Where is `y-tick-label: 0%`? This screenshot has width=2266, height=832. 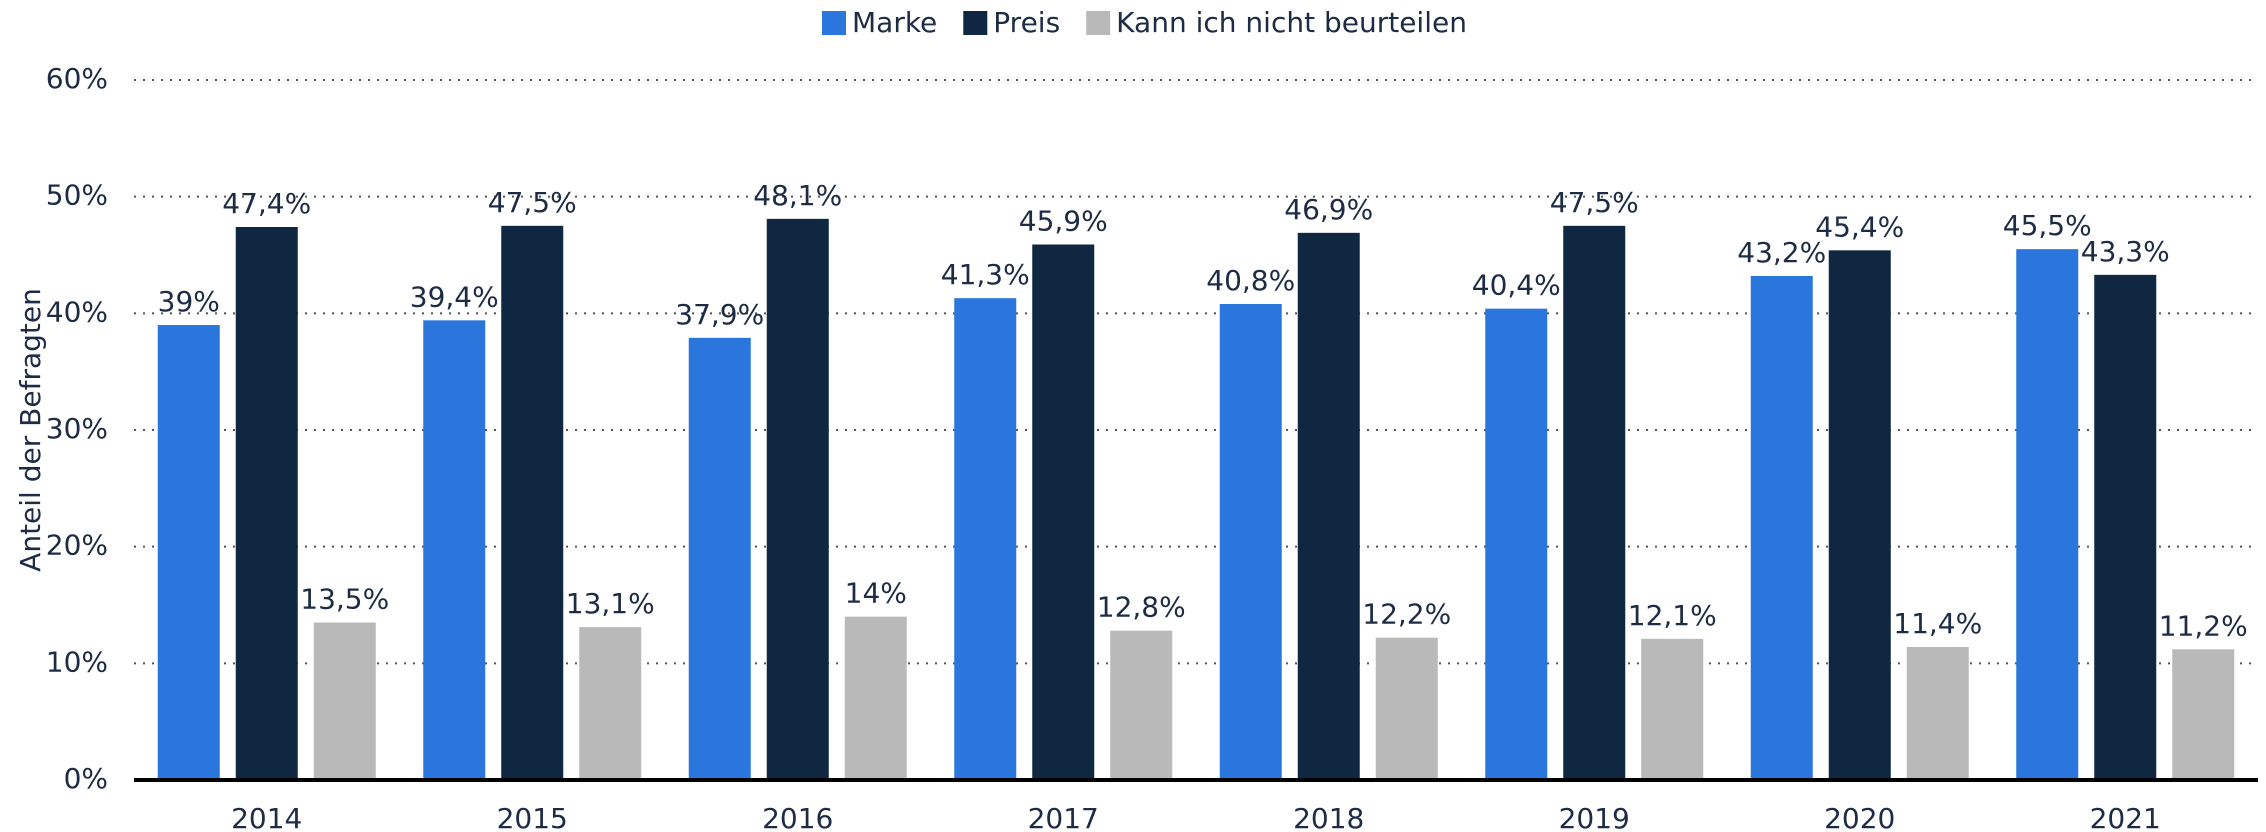
y-tick-label: 0% is located at coordinates (86, 778).